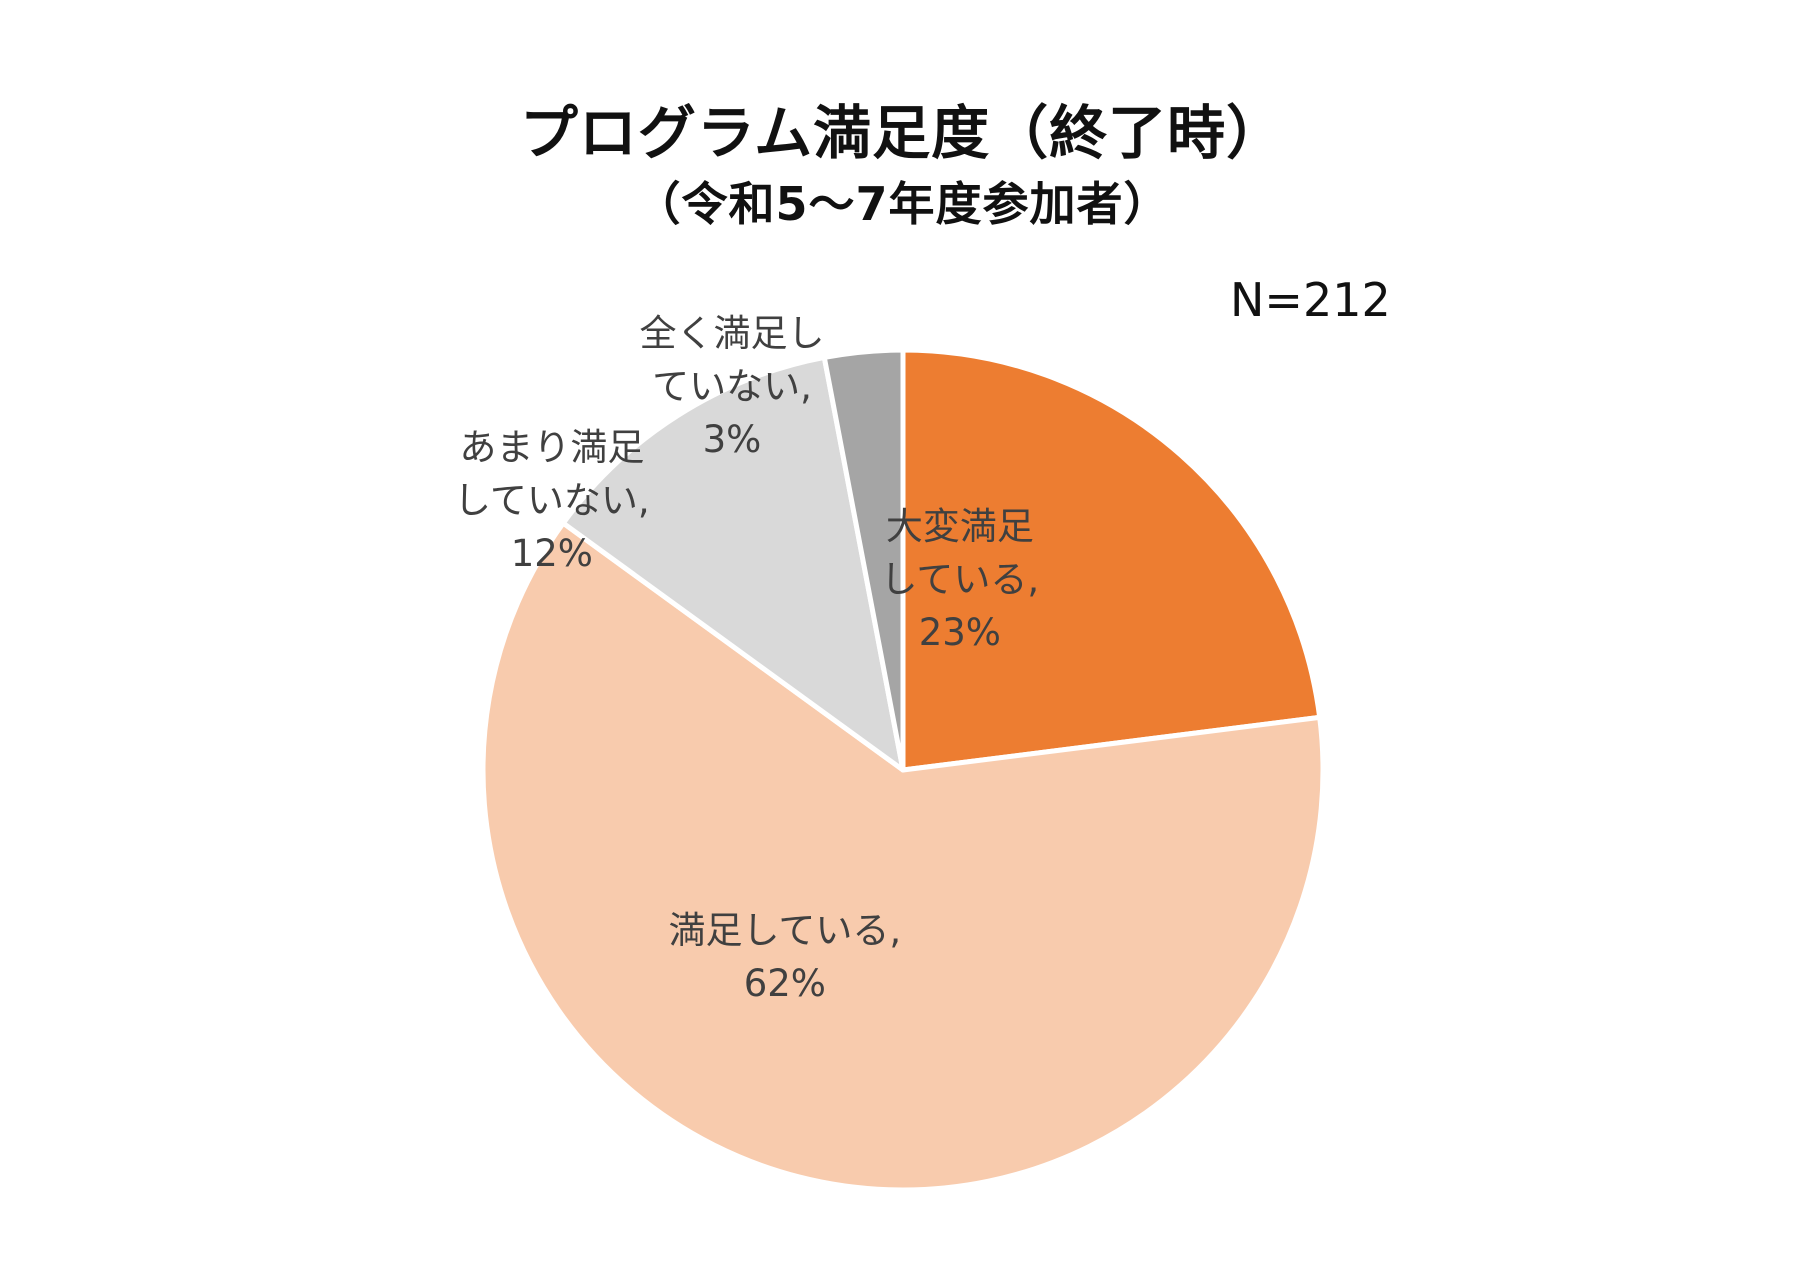  Describe the element at coordinates (902, 133) in the screenshot. I see `chart-title: プログラム満足度（終了時）` at that location.